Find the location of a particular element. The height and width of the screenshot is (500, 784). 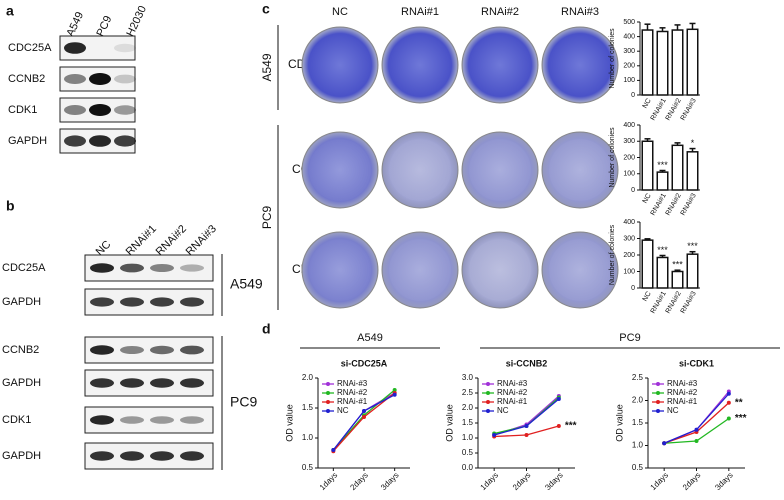

chart-title: si-CDC25A is located at coordinates (364, 363).